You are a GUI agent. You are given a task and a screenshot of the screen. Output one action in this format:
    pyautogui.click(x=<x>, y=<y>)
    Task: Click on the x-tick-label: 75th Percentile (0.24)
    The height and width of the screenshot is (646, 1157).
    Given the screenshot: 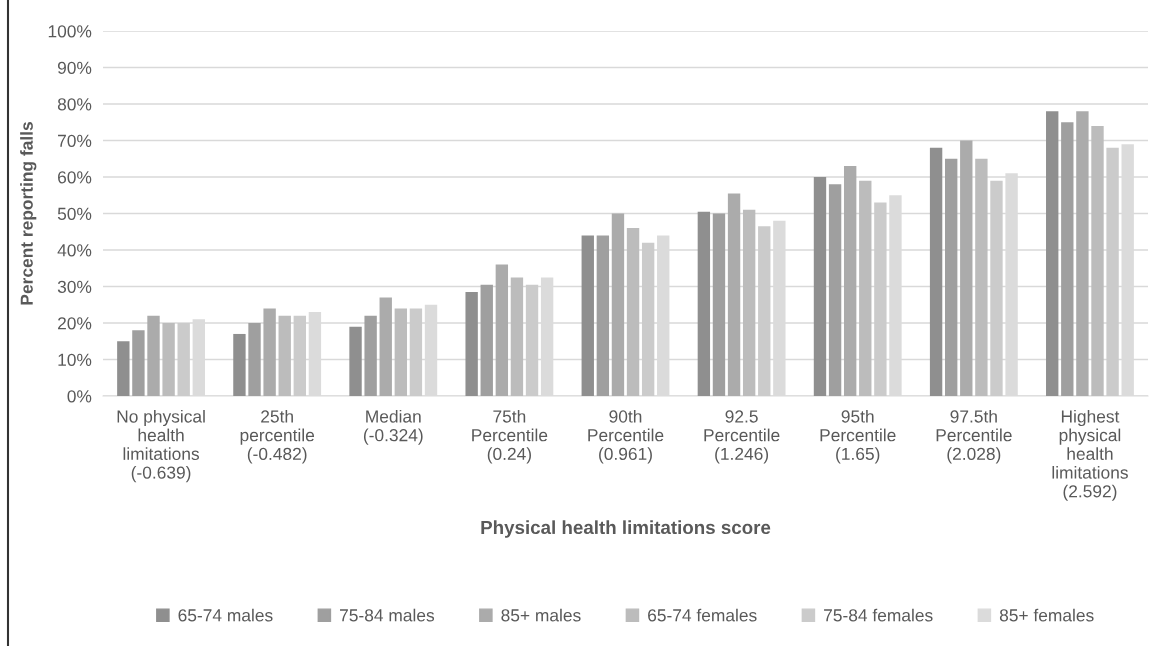 What is the action you would take?
    pyautogui.click(x=510, y=436)
    